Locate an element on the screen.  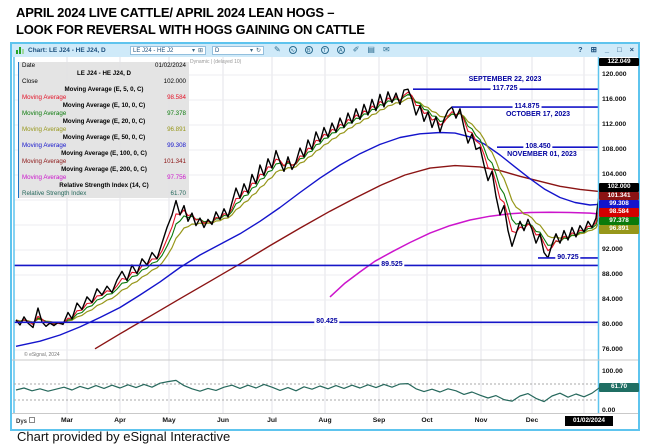
price-badge: 96.891 is located at coordinates (619, 229).